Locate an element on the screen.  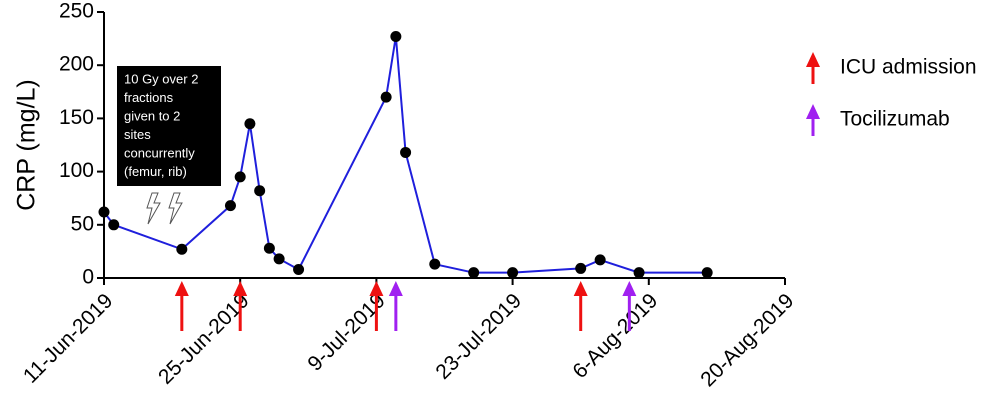
lightning-icons is located at coordinates (164, 208).